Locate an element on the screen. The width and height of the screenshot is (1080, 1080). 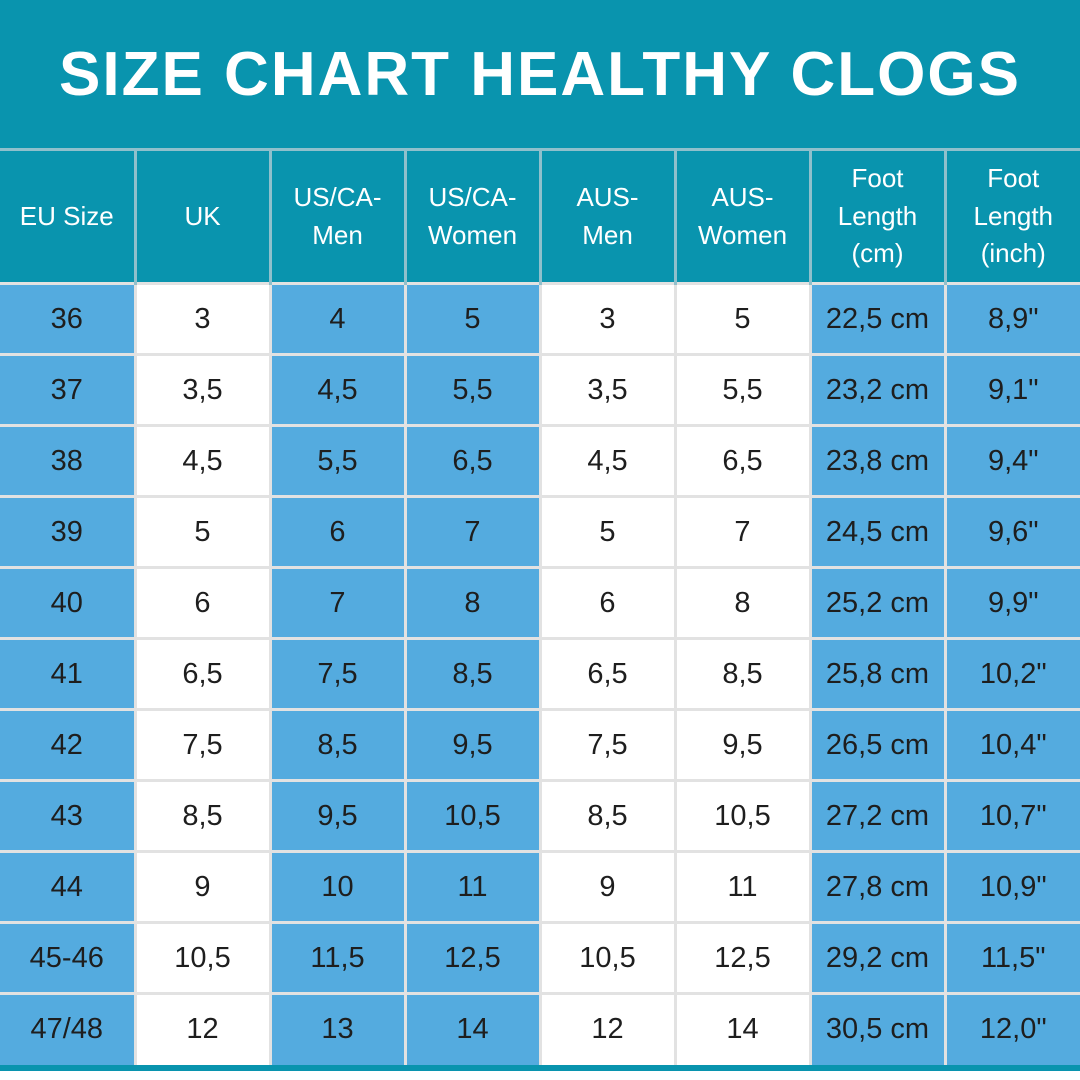
size-cell: 11,5" is located at coordinates (1011, 958).